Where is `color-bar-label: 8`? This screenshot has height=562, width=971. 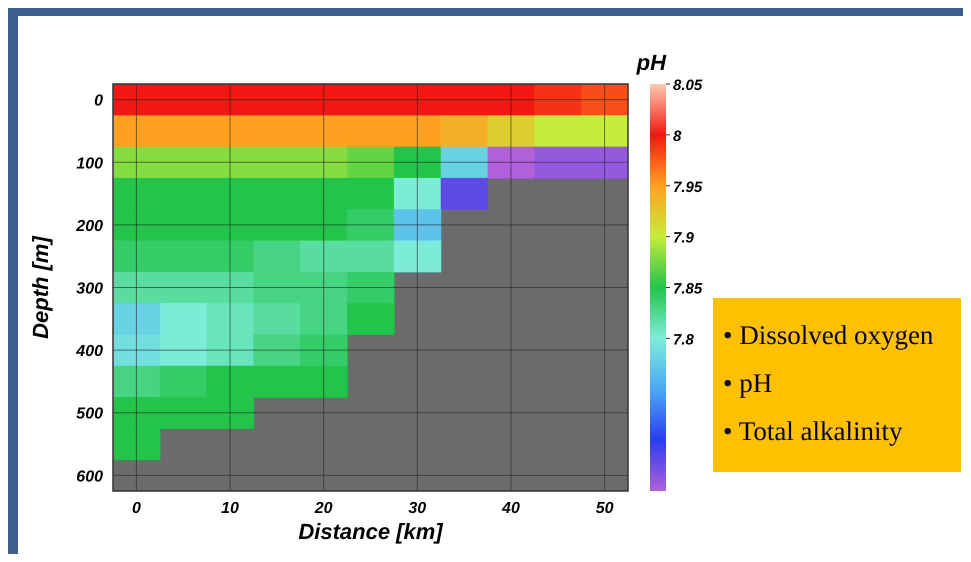 color-bar-label: 8 is located at coordinates (677, 136).